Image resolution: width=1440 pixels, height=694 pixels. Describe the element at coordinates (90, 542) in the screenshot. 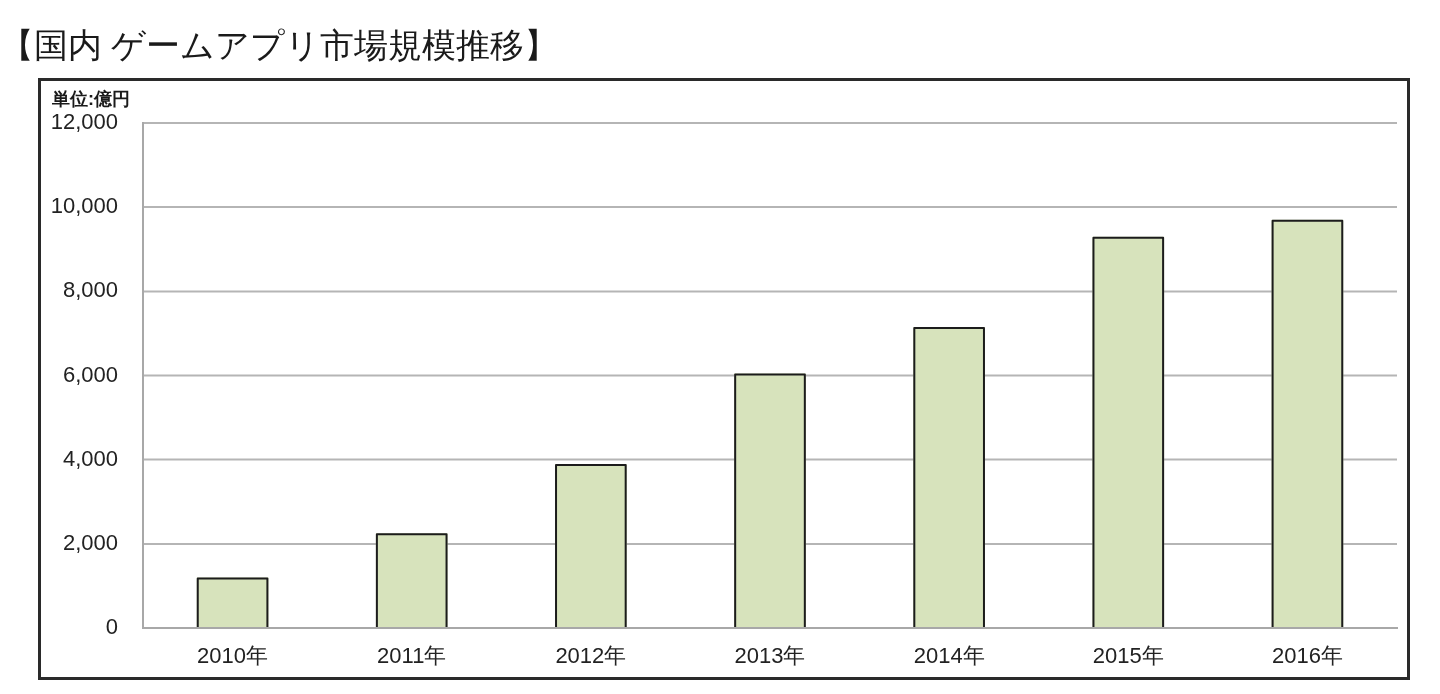

I see `y-tick-label: 2,000` at that location.